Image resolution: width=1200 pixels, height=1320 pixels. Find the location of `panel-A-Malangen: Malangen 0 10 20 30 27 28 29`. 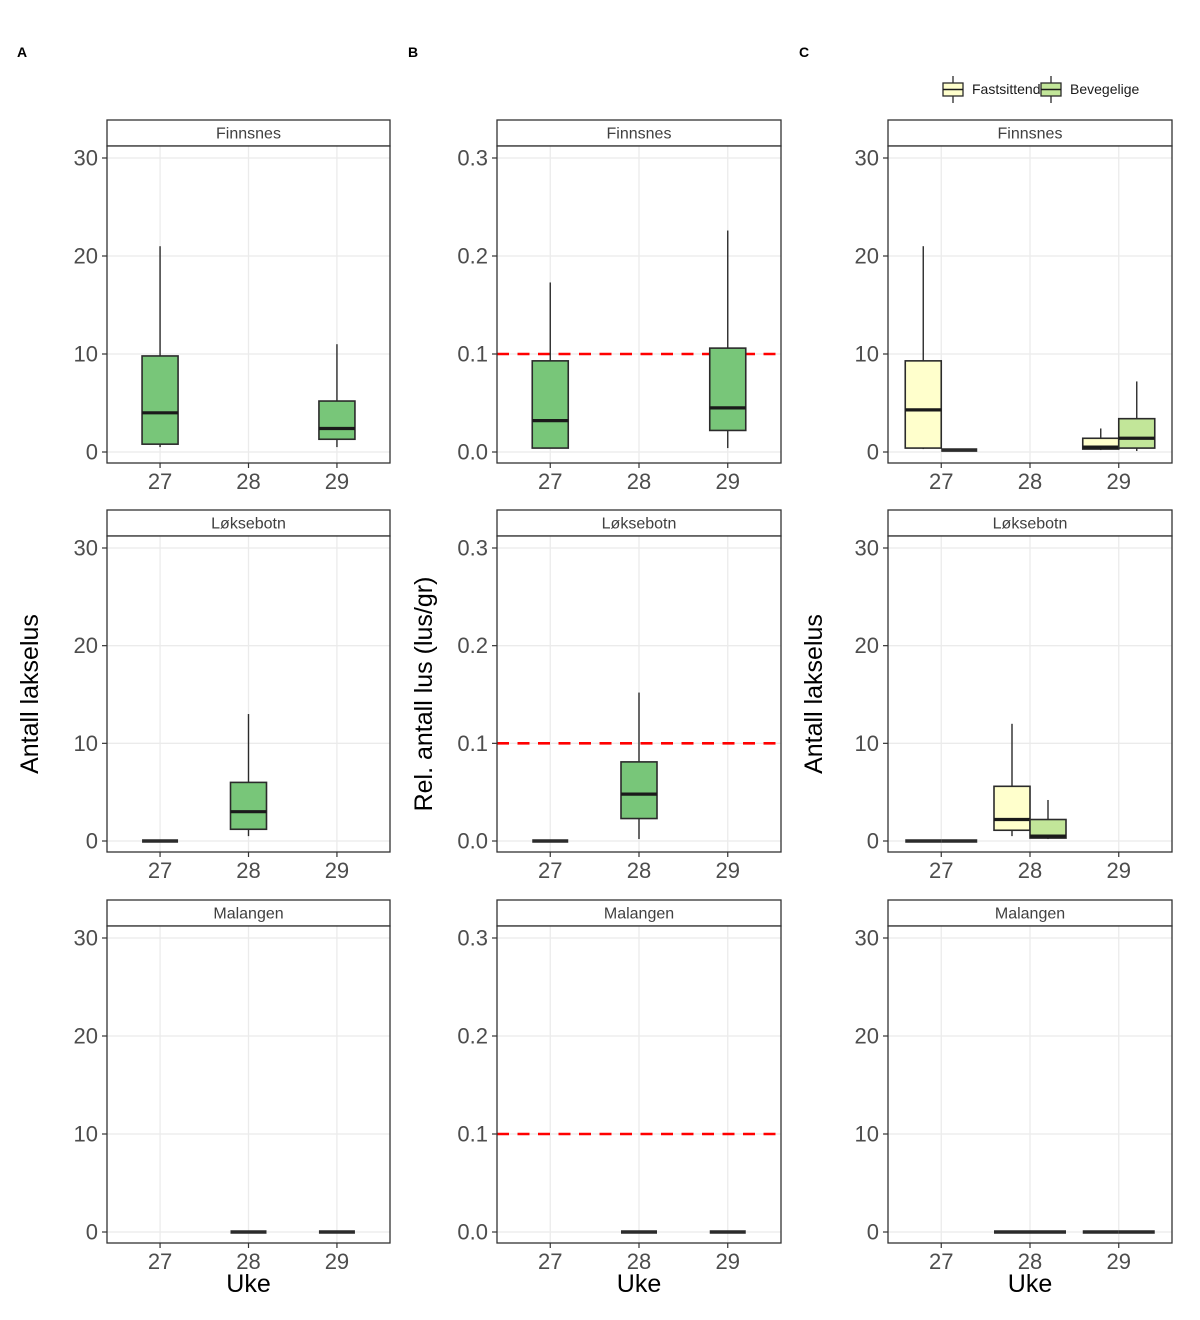

panel-A-Malangen: Malangen 0 10 20 30 27 28 29 is located at coordinates (232, 1086).